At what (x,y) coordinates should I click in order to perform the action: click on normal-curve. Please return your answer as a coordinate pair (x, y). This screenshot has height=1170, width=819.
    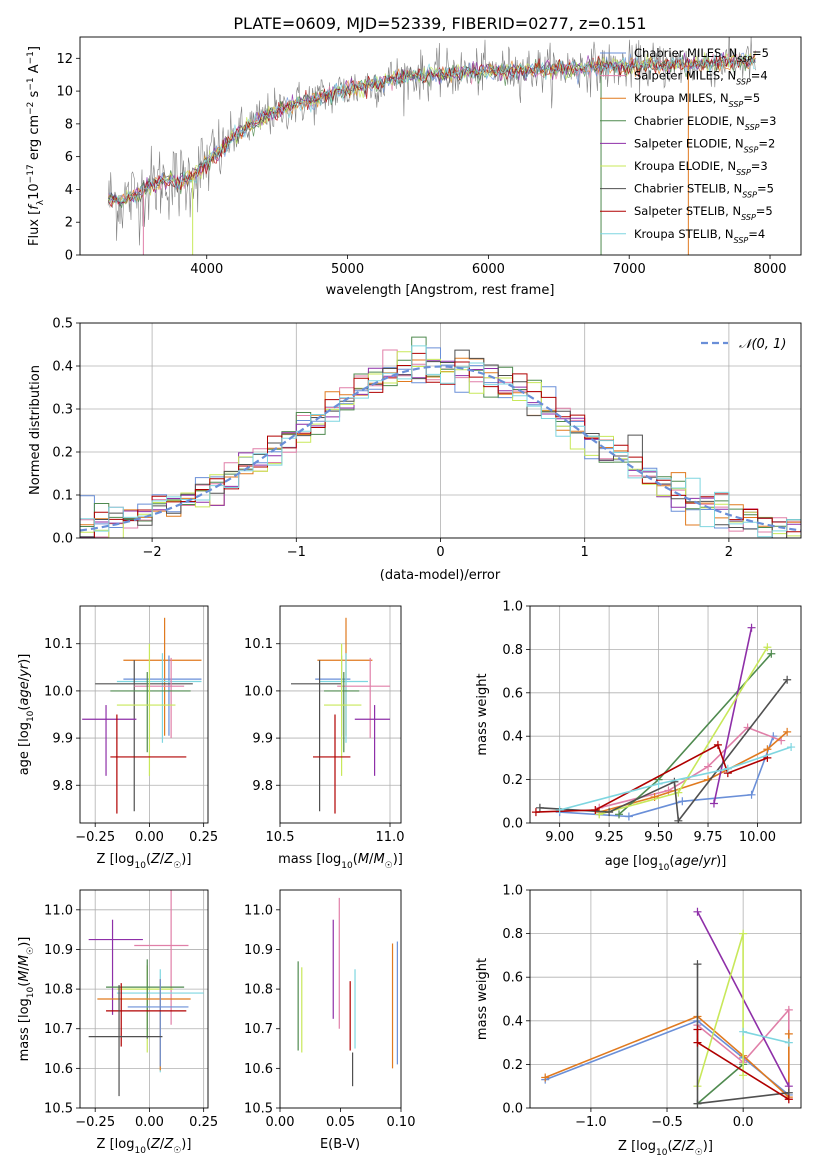
    Looking at the image, I should click on (440, 448).